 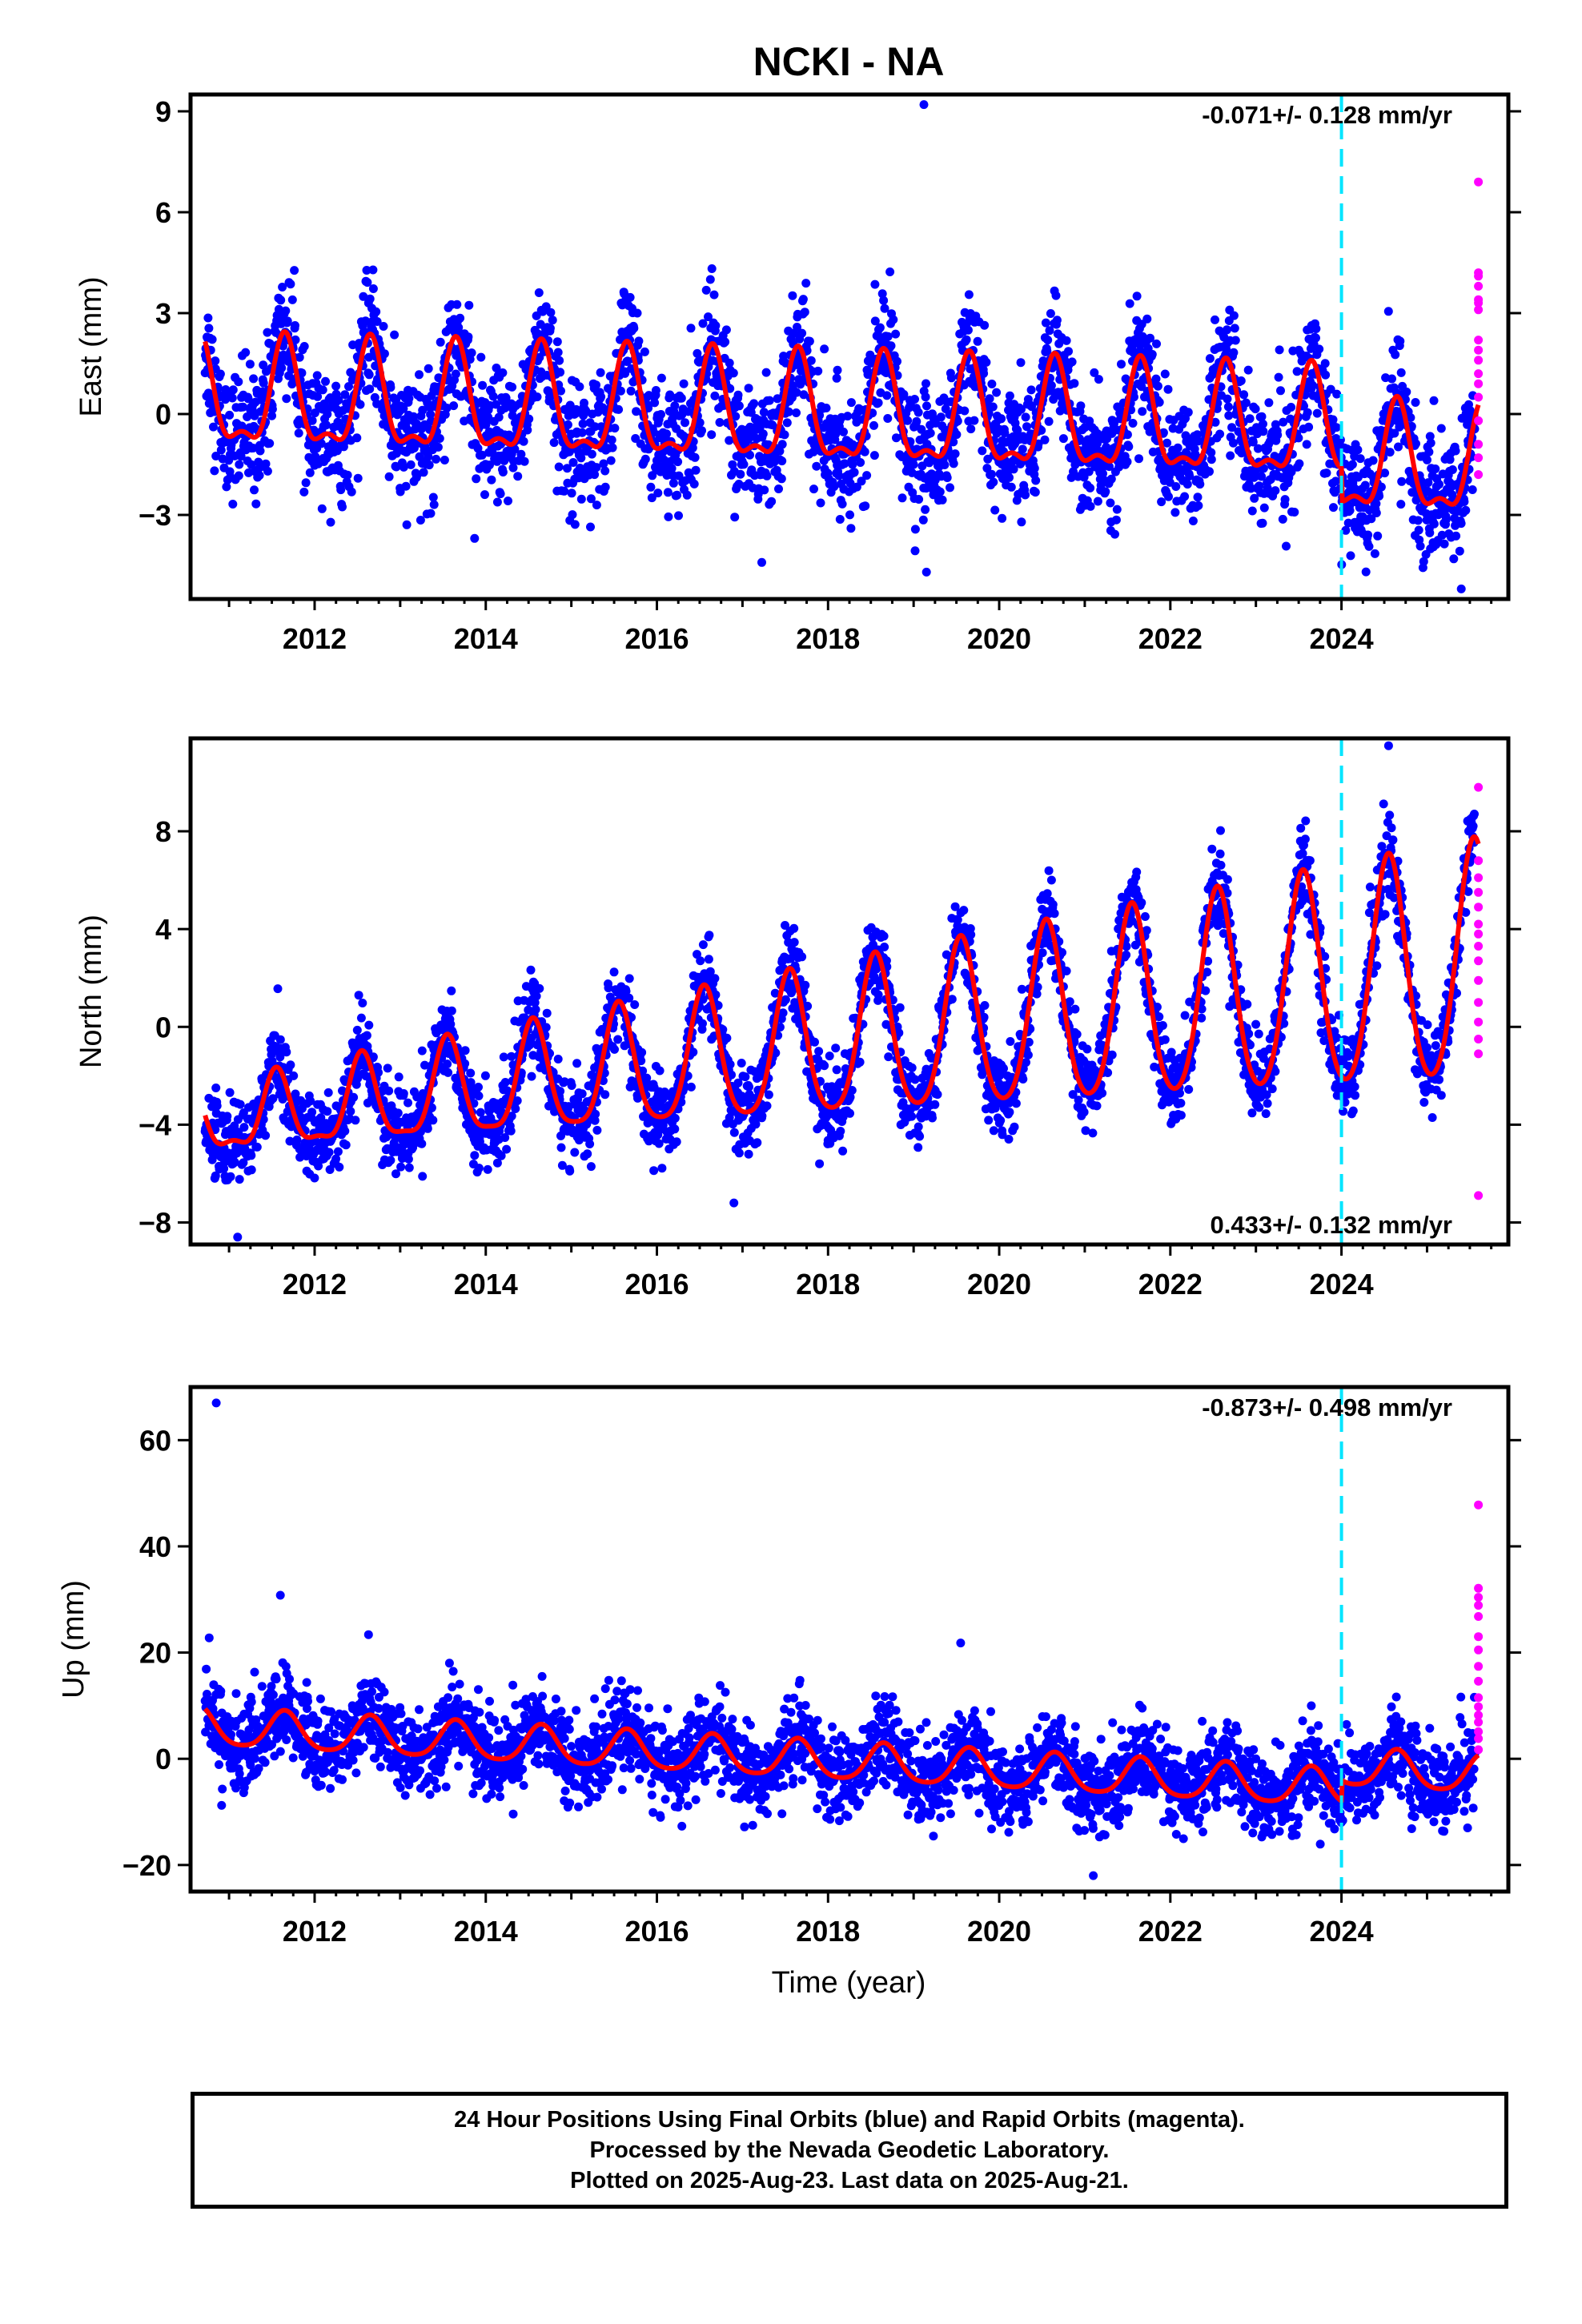 I want to click on x-tick-label: 2024, so click(x=1342, y=638).